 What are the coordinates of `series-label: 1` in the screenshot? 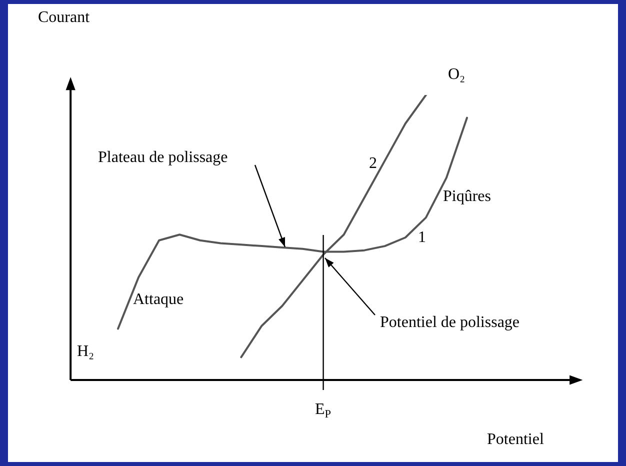 It's located at (422, 237).